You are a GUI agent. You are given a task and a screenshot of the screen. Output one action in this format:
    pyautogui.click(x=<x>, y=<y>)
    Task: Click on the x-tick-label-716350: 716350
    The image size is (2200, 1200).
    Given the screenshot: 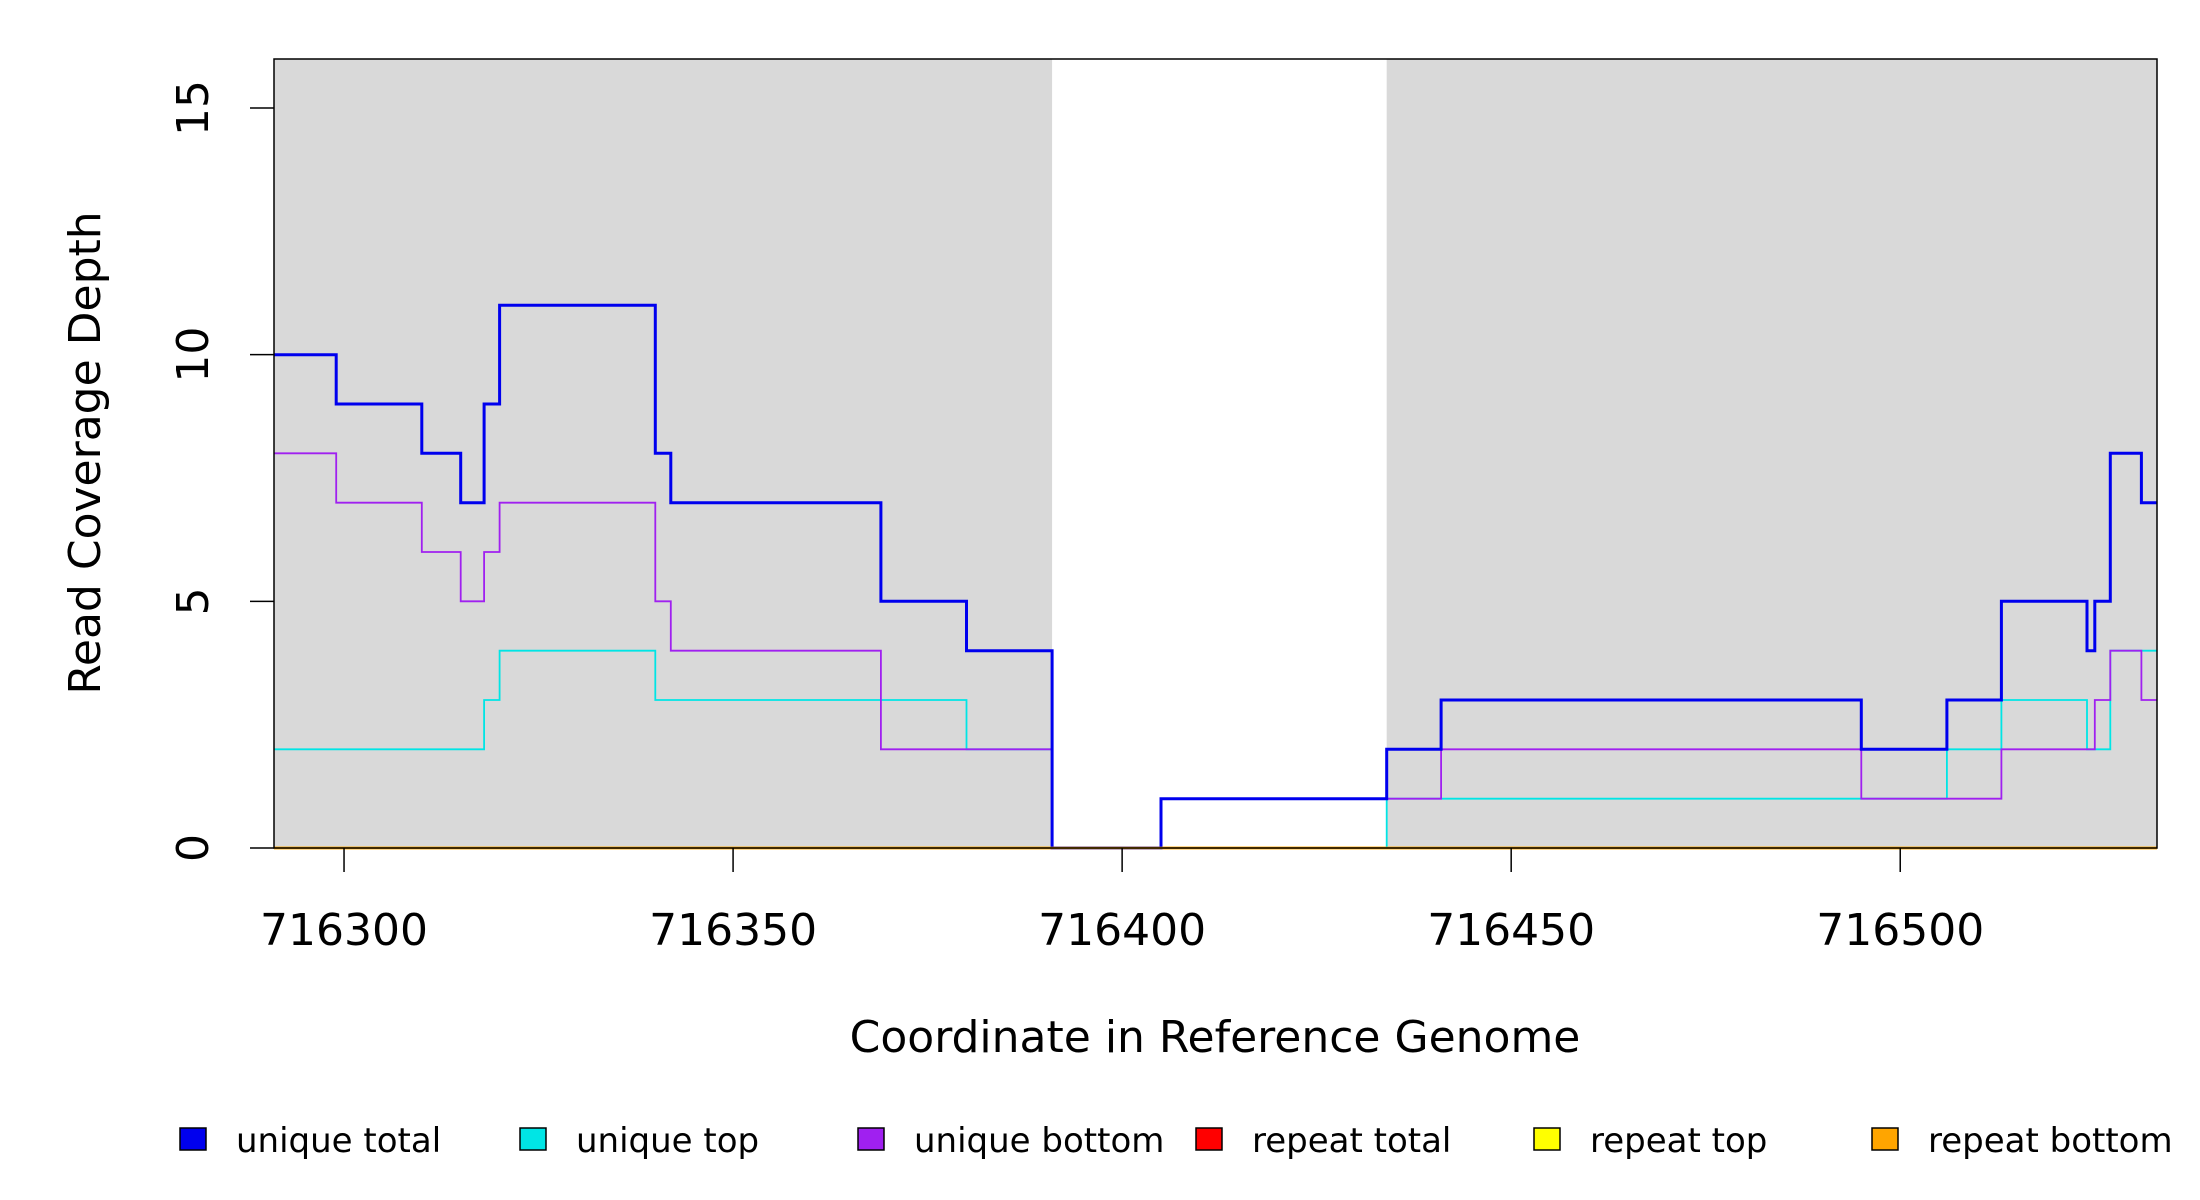 What is the action you would take?
    pyautogui.click(x=733, y=930)
    